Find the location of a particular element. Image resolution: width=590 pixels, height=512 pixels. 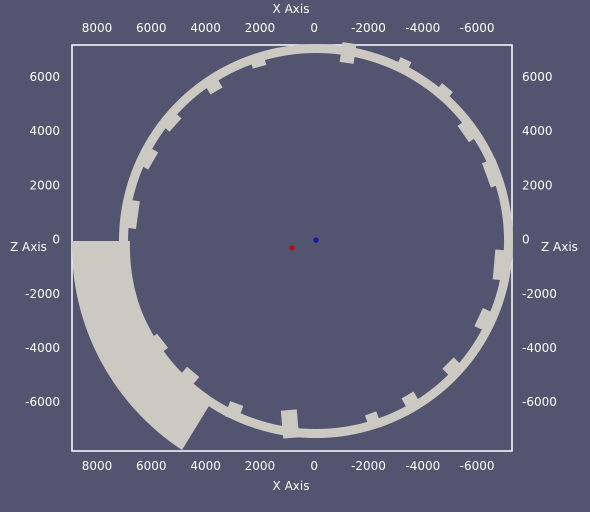

z-axis-title-left: Z Axis is located at coordinates (28, 247).